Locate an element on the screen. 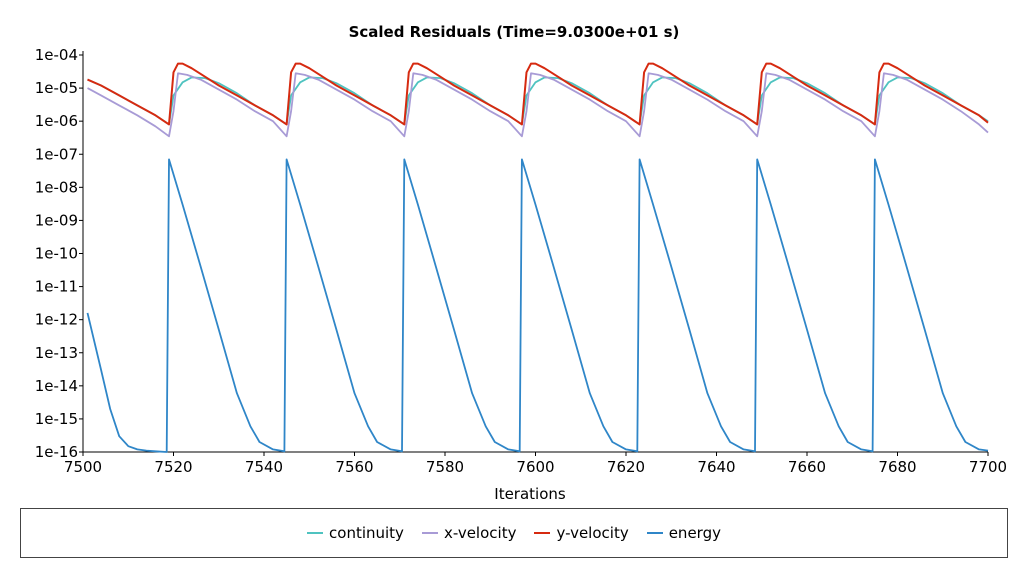 The height and width of the screenshot is (579, 1029). y-tick-label: 1e-16 is located at coordinates (56, 452).